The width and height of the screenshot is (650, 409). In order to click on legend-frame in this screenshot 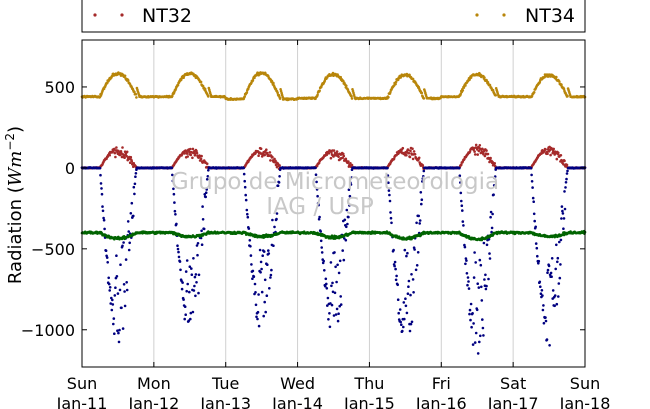, I will do `click(333, 16)`.